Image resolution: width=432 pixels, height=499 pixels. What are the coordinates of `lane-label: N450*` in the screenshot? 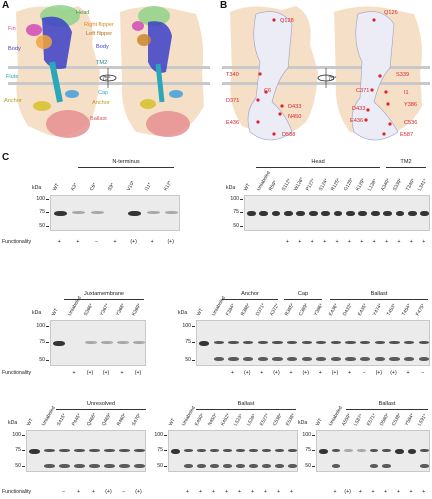 It's located at (213, 419).